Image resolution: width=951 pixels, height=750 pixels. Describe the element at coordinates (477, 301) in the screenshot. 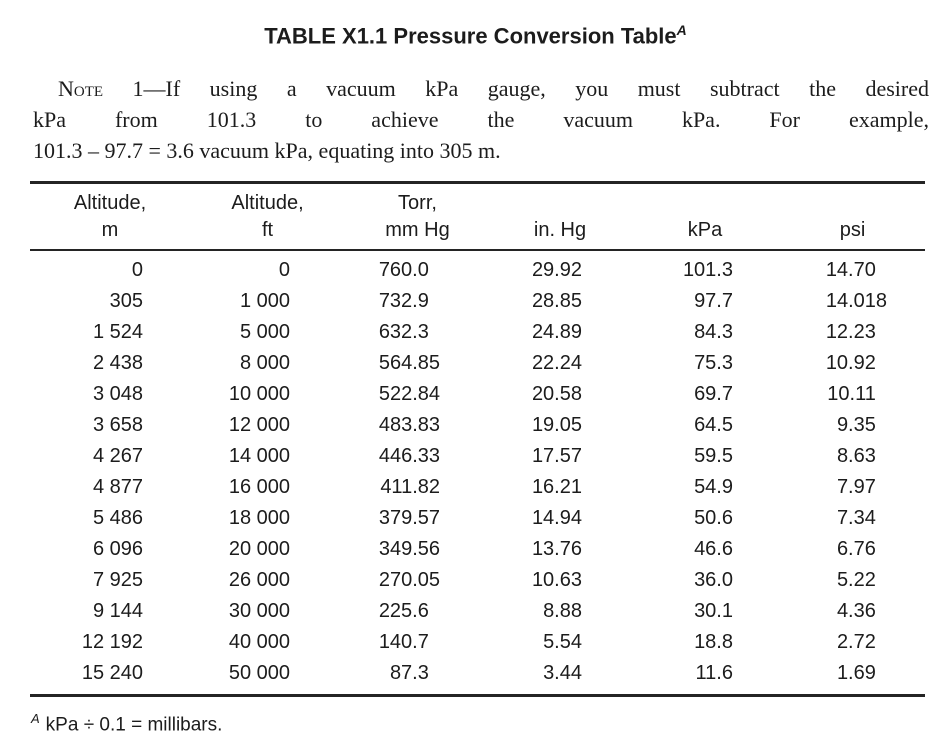

I see `table-row: 305 1 000 732.90 28.85 97.7 14.018` at that location.